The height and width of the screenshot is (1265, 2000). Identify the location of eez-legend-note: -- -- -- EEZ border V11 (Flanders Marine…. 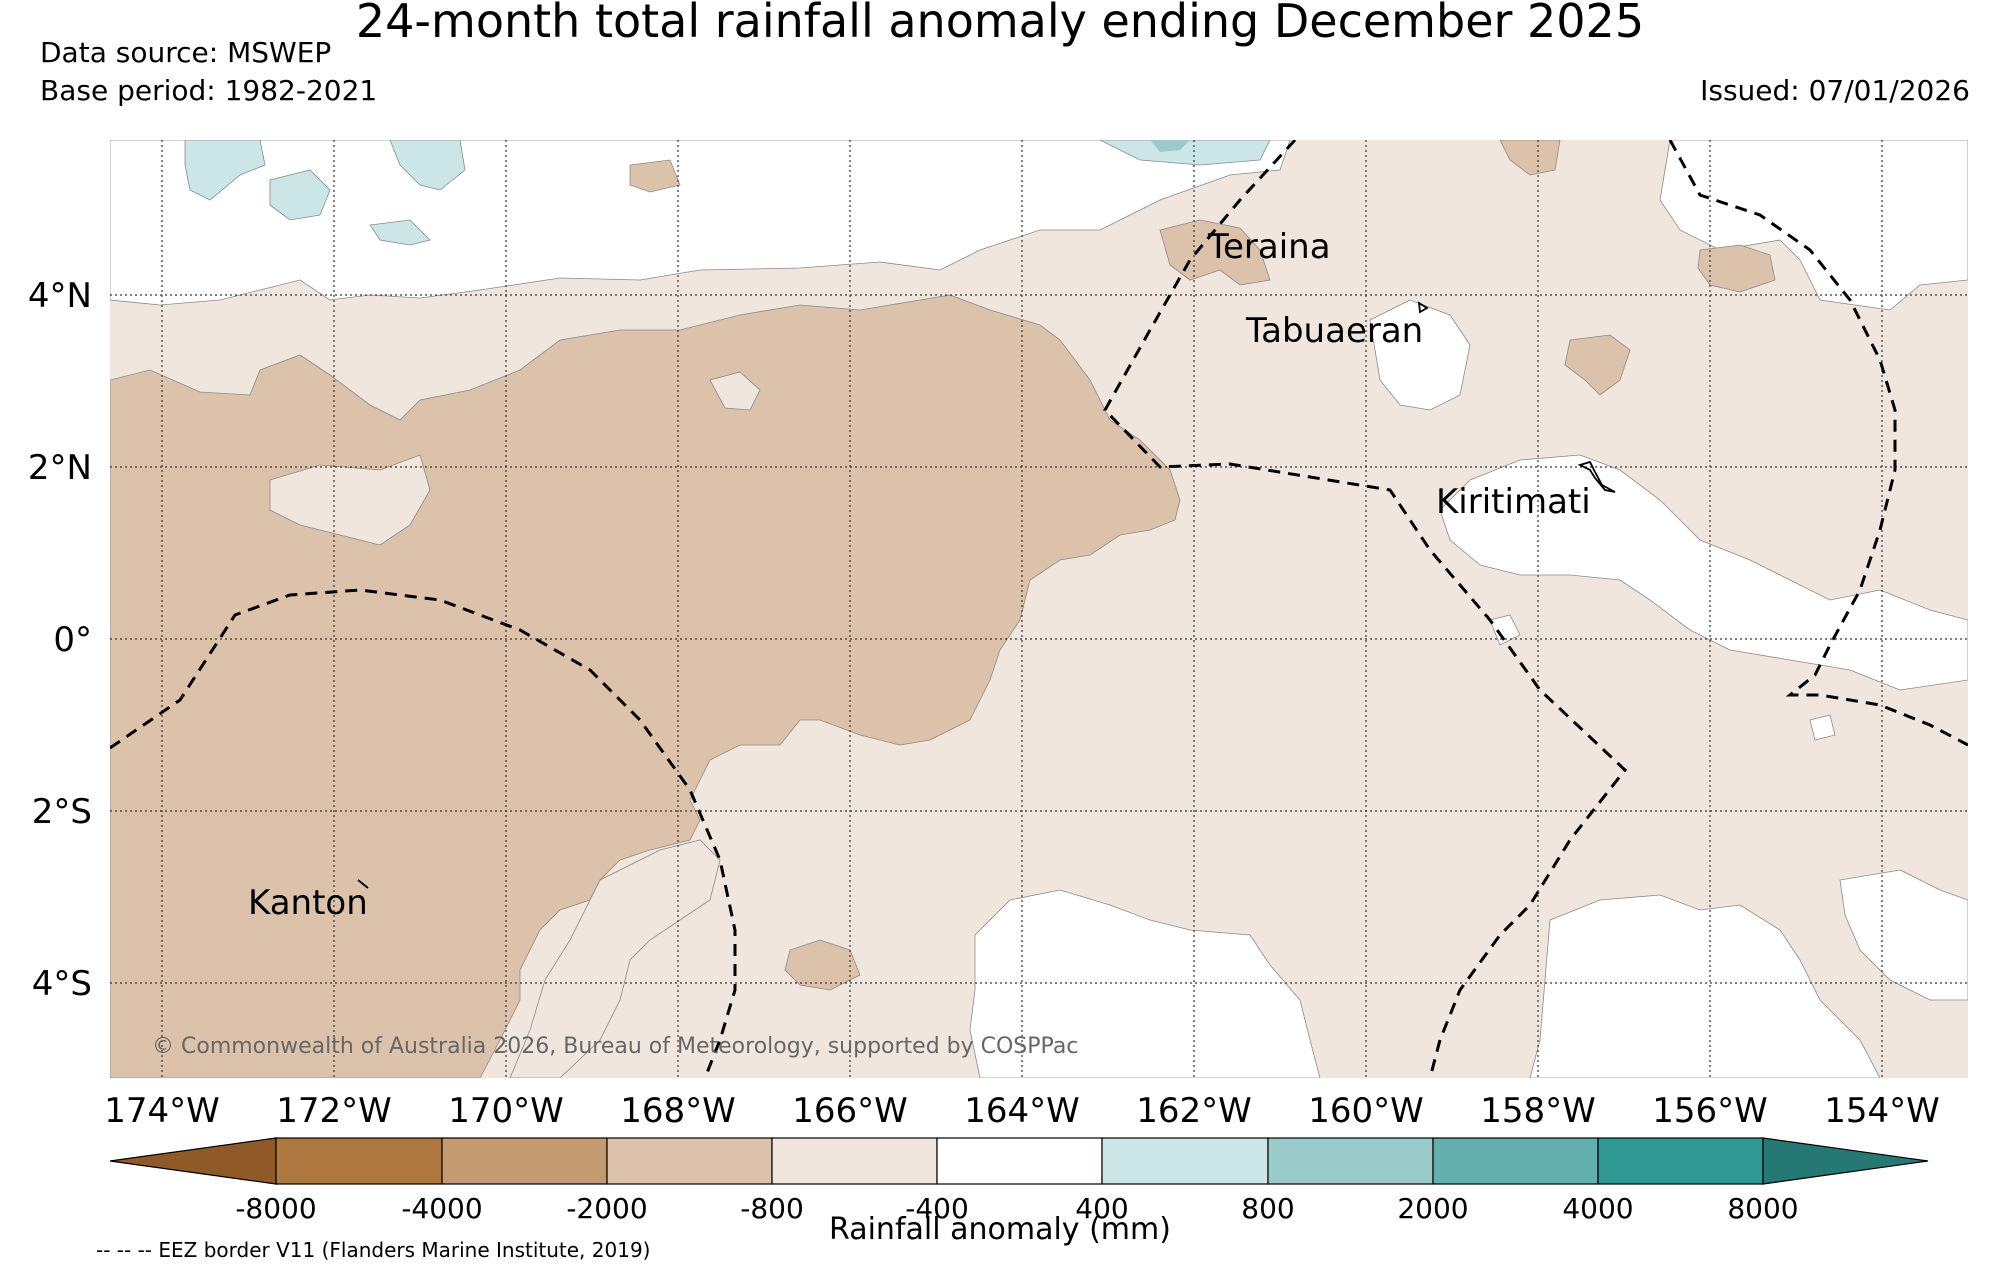
(373, 1250).